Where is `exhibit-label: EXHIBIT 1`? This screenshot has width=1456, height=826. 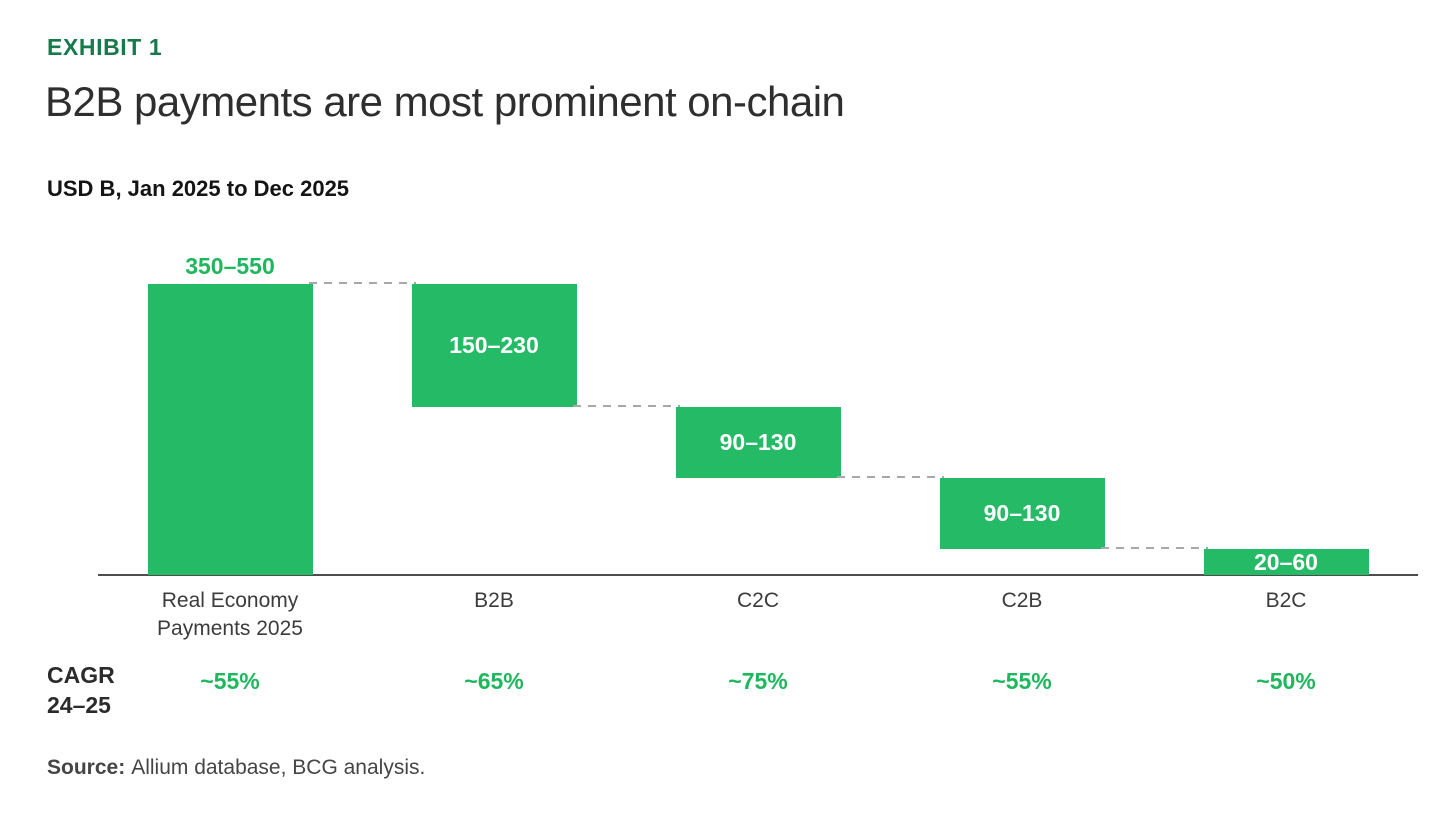
exhibit-label: EXHIBIT 1 is located at coordinates (105, 47).